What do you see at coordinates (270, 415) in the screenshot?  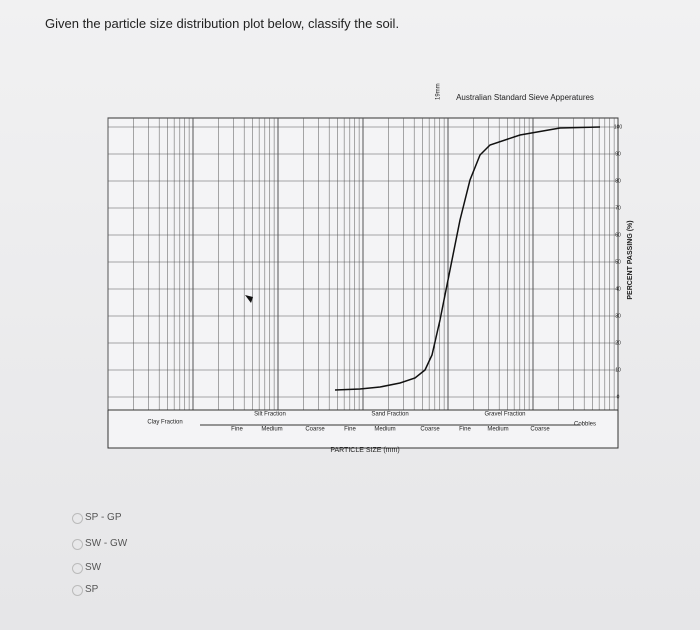 I see `silt-label: Silt Fraction` at bounding box center [270, 415].